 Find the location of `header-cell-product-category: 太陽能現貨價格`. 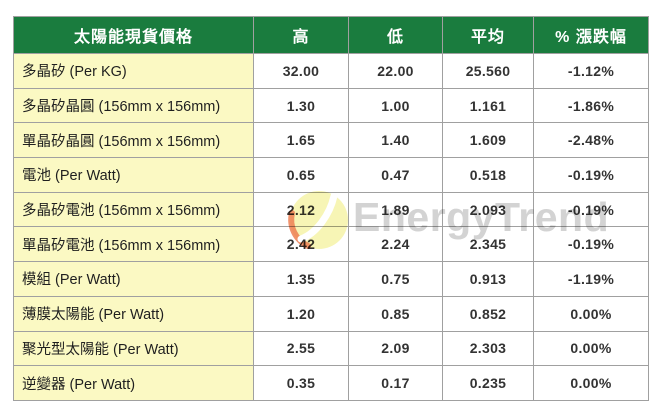

header-cell-product-category: 太陽能現貨價格 is located at coordinates (133, 35).